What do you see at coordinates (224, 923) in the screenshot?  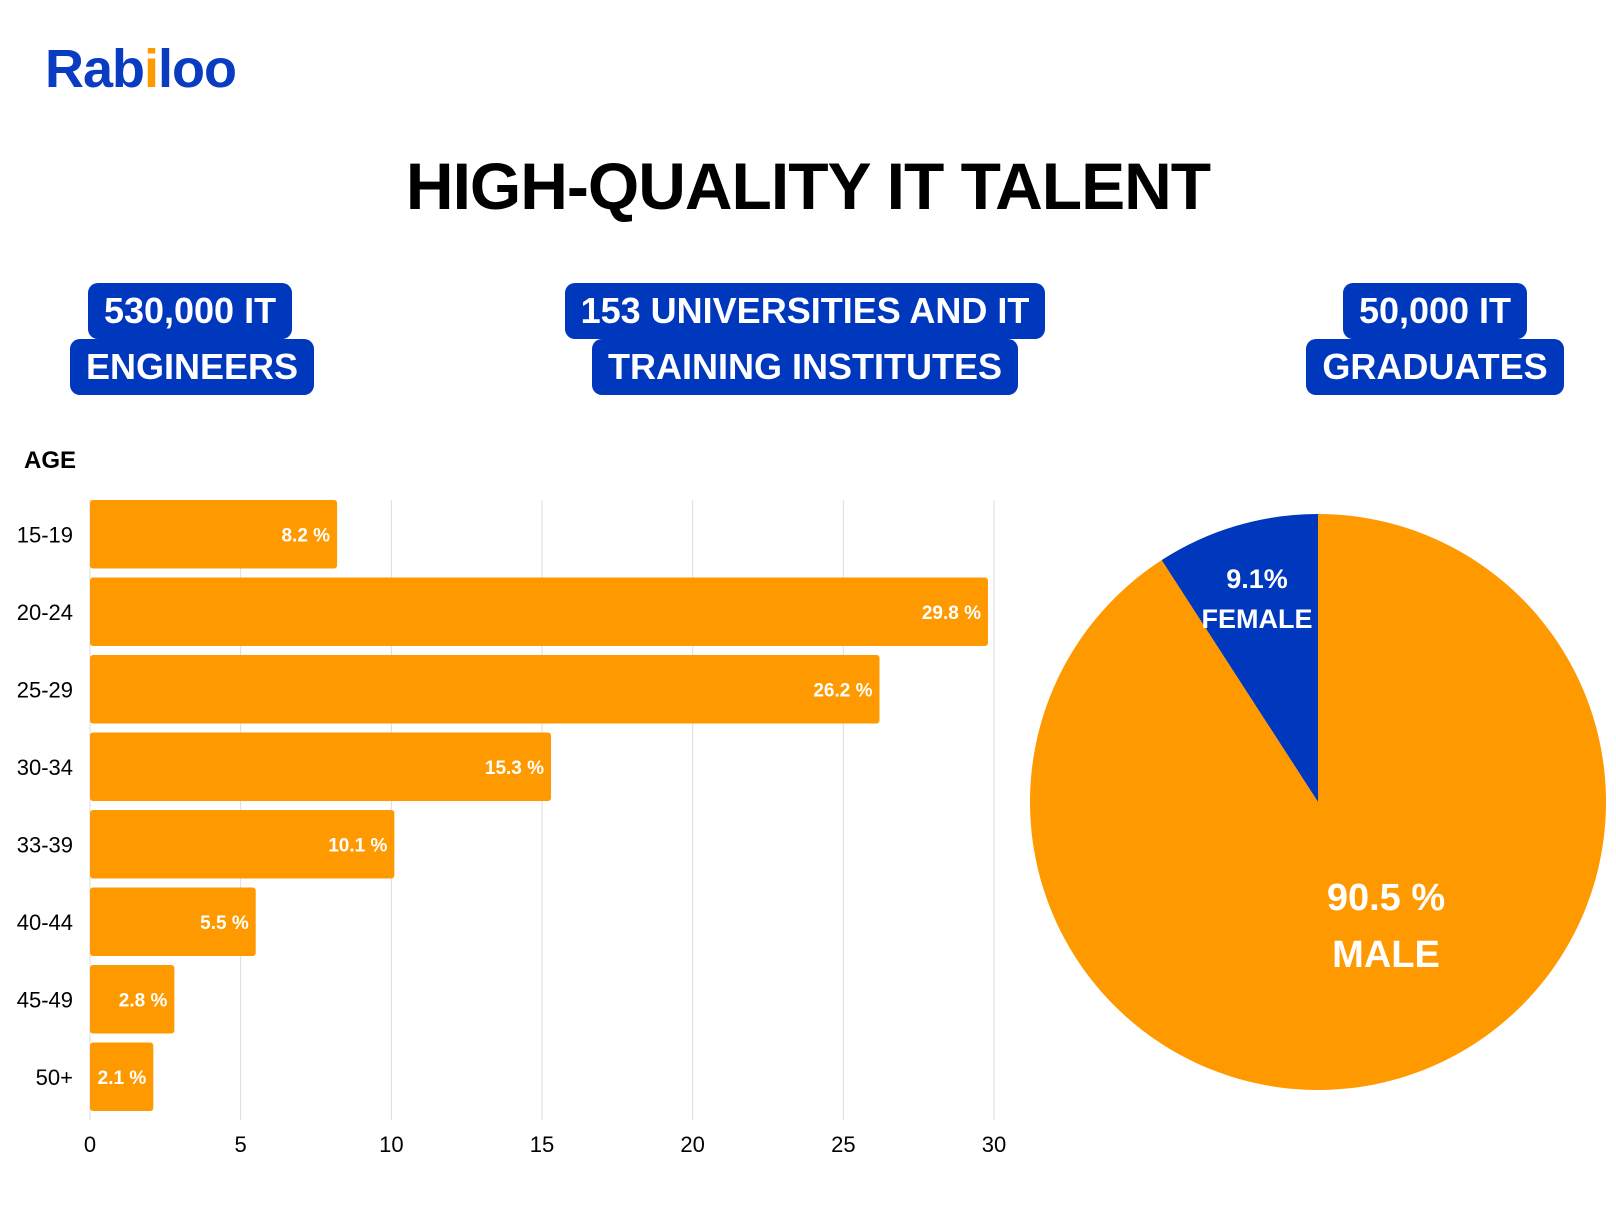 I see `bar-data-label: 5.5 %` at bounding box center [224, 923].